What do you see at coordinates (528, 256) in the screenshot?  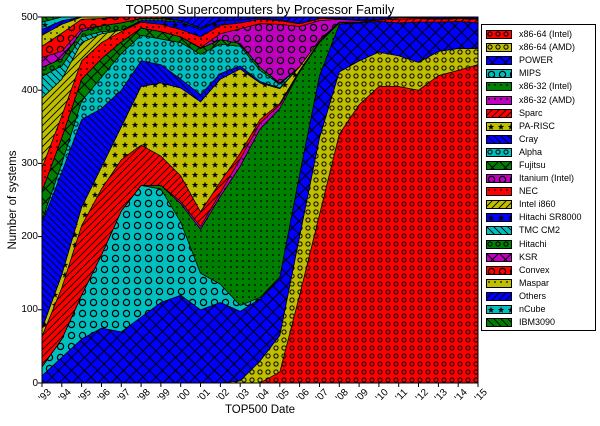 I see `legend-label: KSR` at bounding box center [528, 256].